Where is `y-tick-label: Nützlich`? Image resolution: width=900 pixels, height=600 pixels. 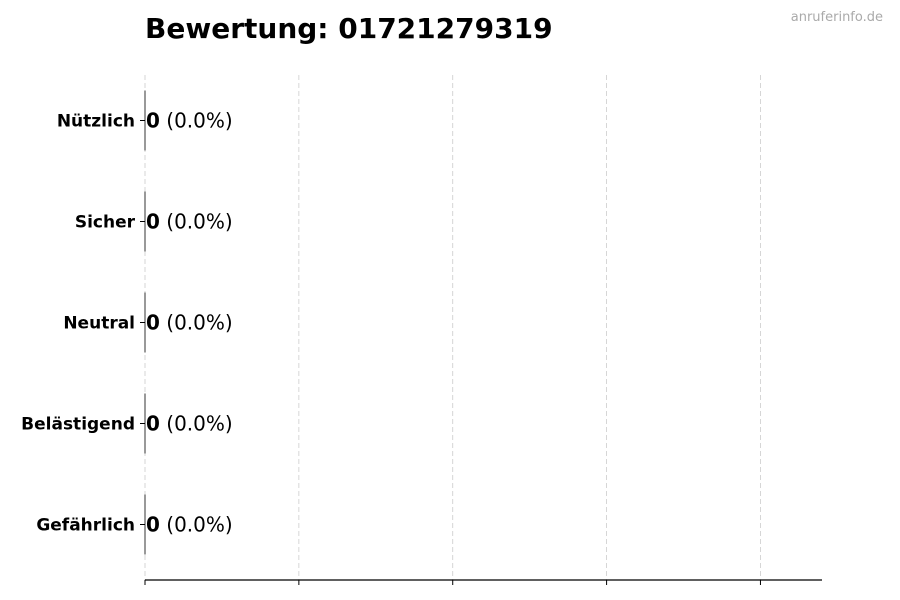 y-tick-label: Nützlich is located at coordinates (96, 122).